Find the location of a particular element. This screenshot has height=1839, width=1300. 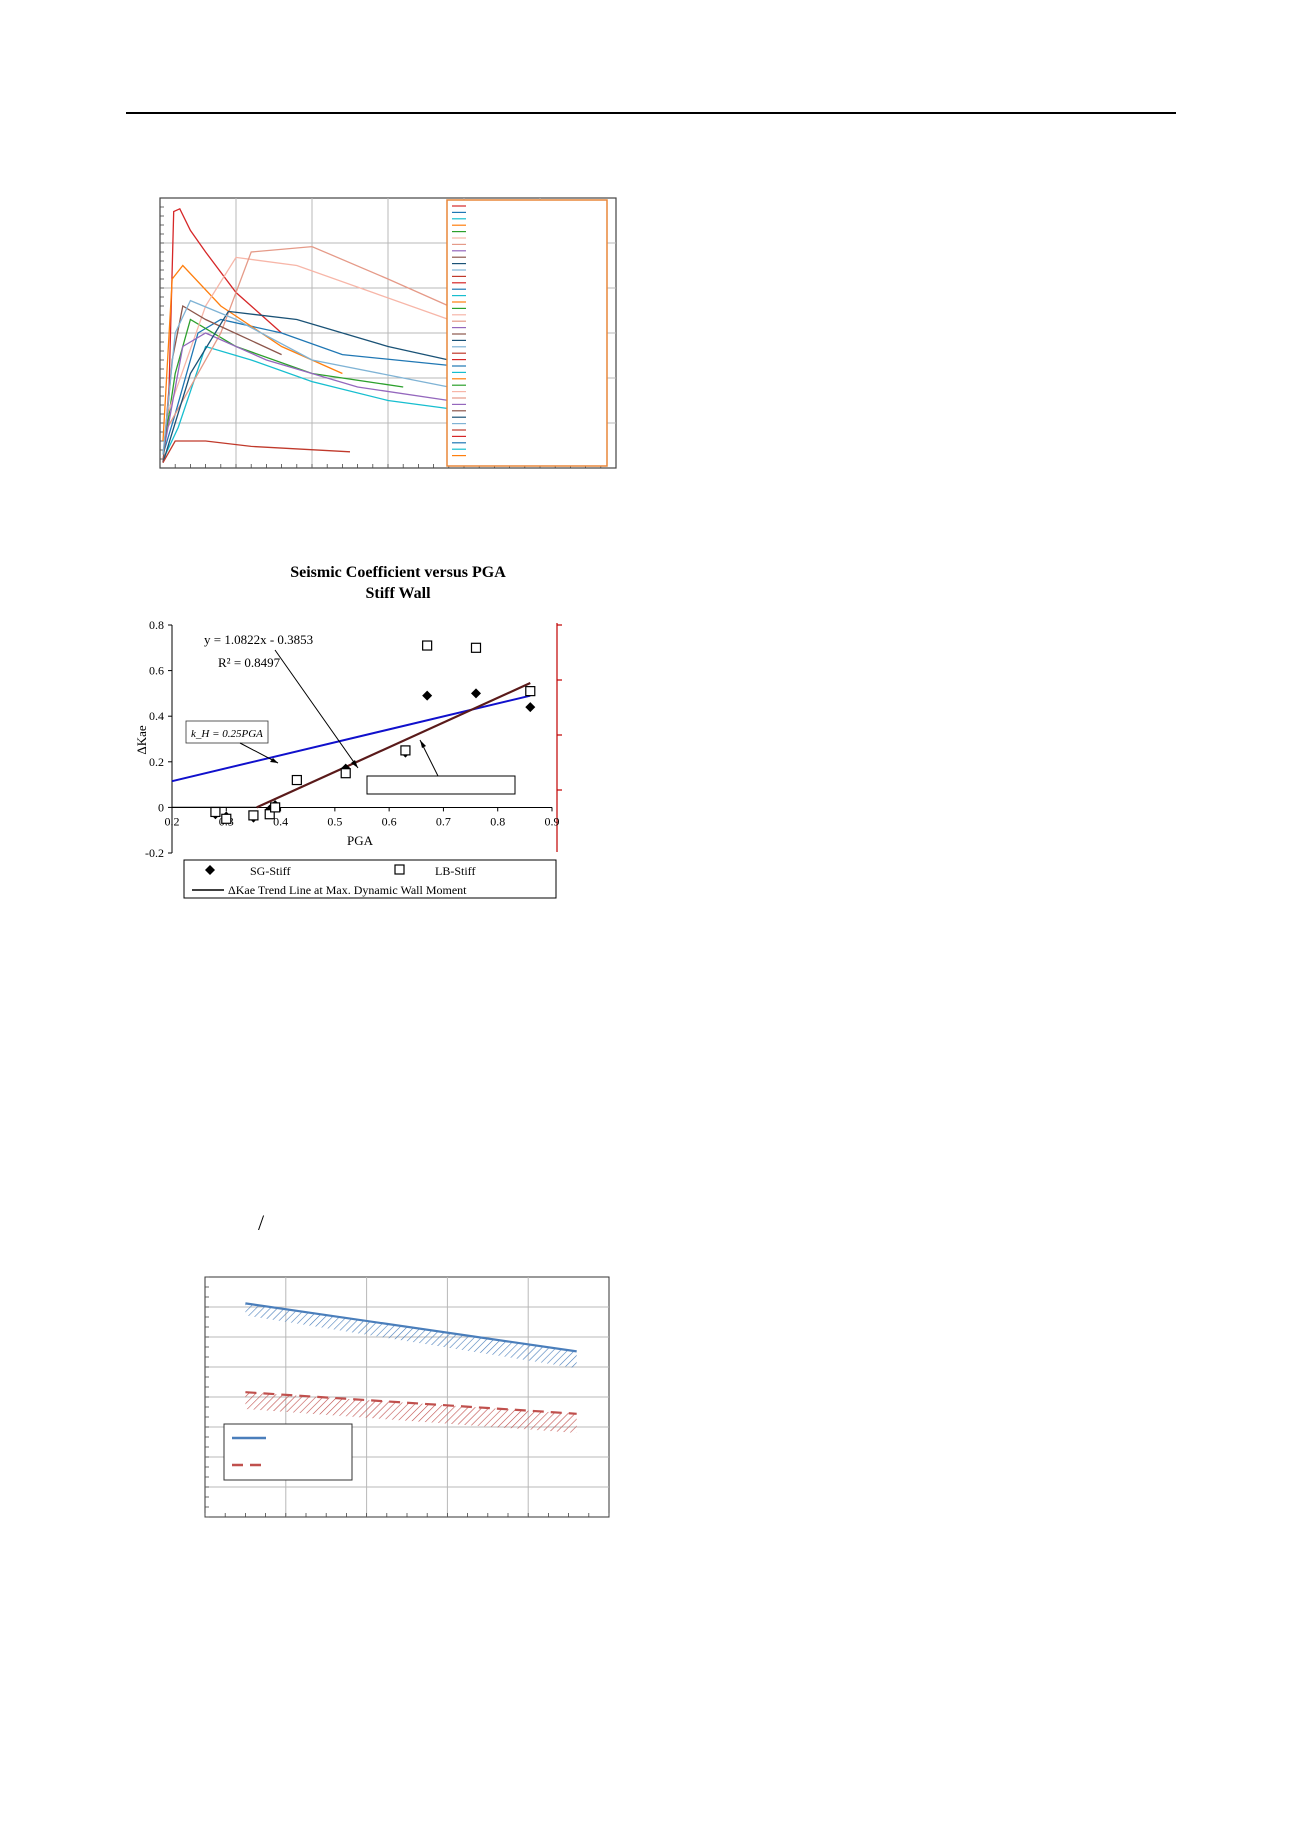

x-tick-label: 0.9 is located at coordinates (552, 821).